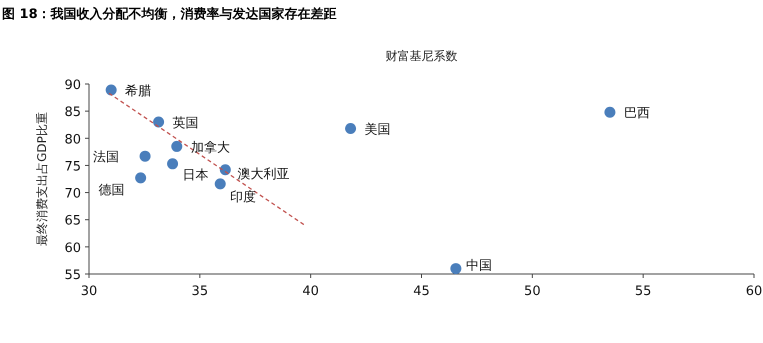  I want to click on x-tick-label: 50, so click(532, 291).